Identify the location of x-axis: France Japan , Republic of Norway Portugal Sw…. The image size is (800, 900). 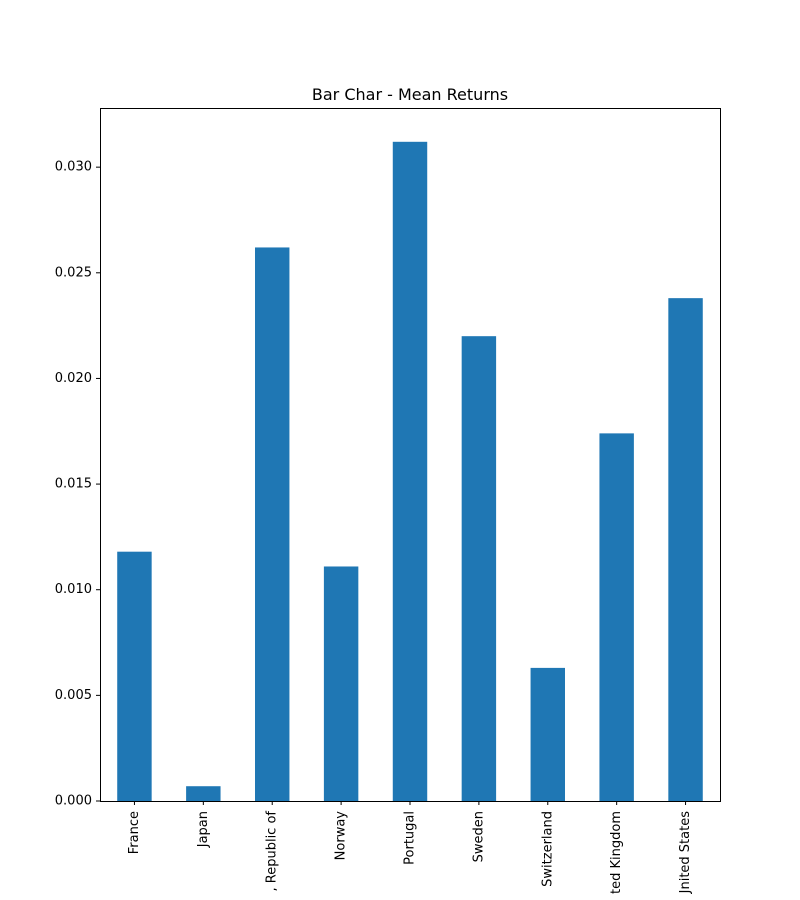
(410, 847).